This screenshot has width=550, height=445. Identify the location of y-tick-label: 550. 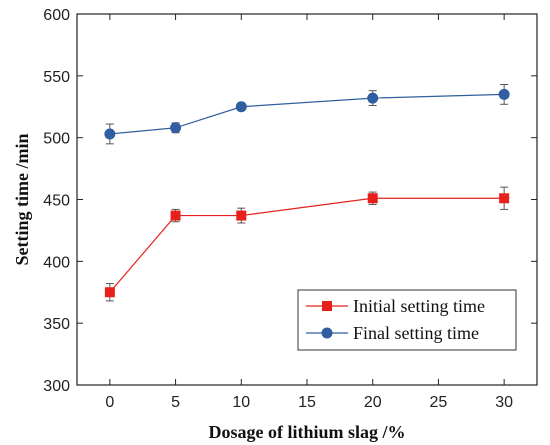
(56, 77).